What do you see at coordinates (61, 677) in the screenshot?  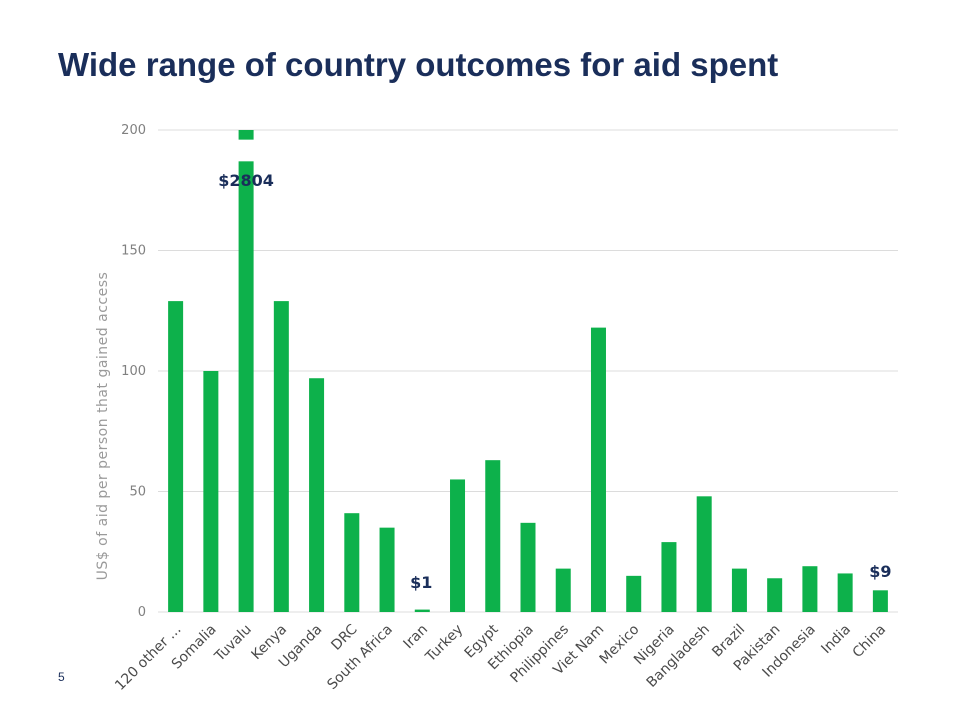 I see `page-number: 5` at bounding box center [61, 677].